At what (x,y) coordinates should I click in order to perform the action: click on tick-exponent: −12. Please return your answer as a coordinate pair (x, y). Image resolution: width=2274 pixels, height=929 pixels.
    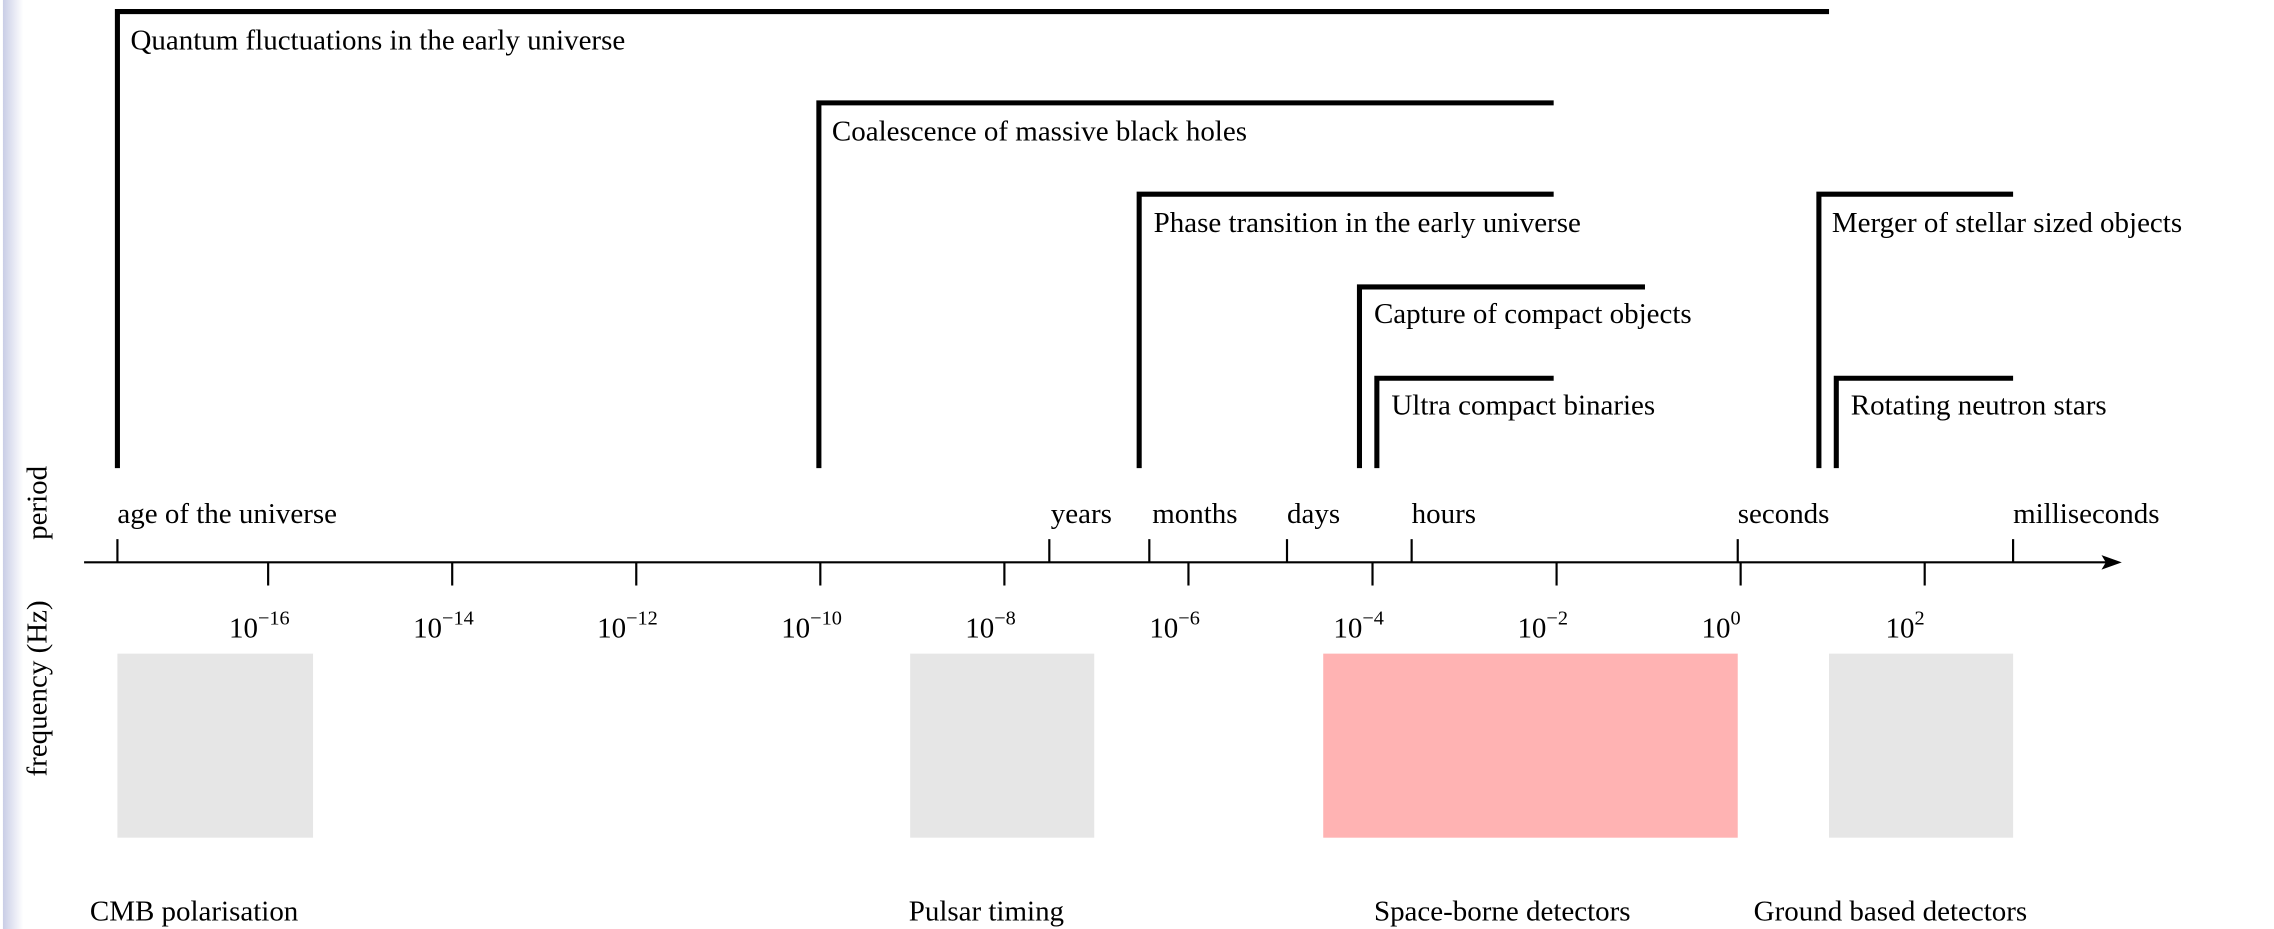
    Looking at the image, I should click on (642, 619).